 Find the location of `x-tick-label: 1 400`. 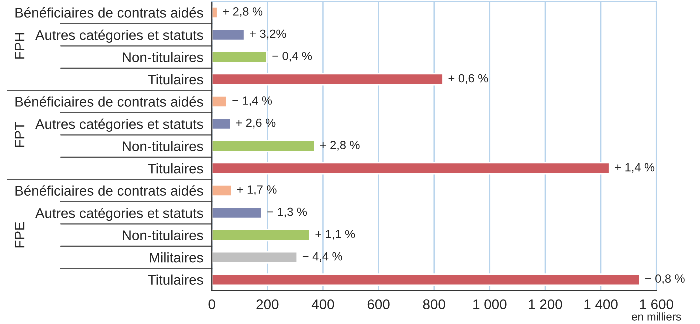

x-tick-label: 1 400 is located at coordinates (601, 305).